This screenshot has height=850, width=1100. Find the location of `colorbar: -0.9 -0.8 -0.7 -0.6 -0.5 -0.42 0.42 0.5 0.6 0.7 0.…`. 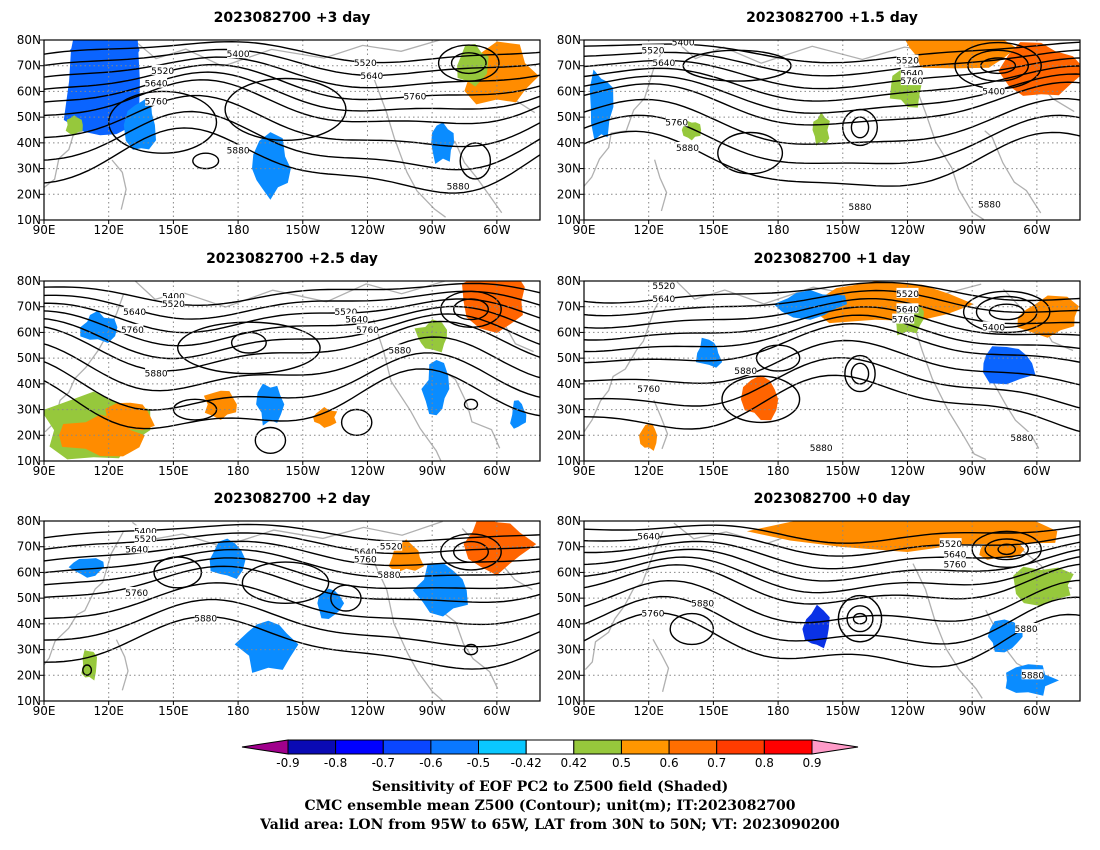

colorbar: -0.9 -0.8 -0.7 -0.6 -0.5 -0.42 0.42 0.5 0.6 0.7 0.… is located at coordinates (550, 754).